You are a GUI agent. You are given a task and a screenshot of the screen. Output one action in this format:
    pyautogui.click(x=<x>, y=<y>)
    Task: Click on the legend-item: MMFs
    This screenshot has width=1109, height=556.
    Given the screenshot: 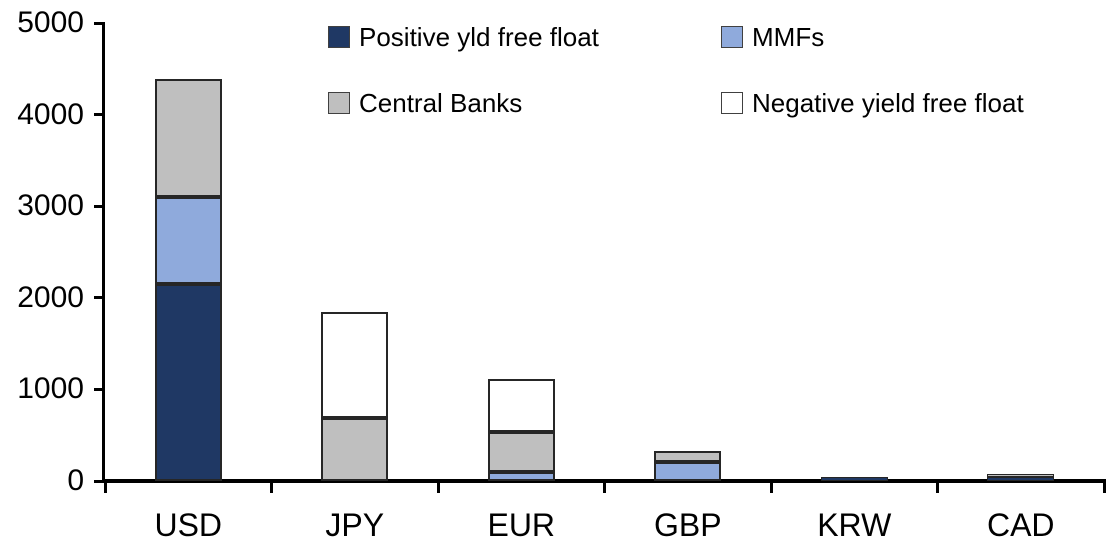 What is the action you would take?
    pyautogui.click(x=772, y=37)
    